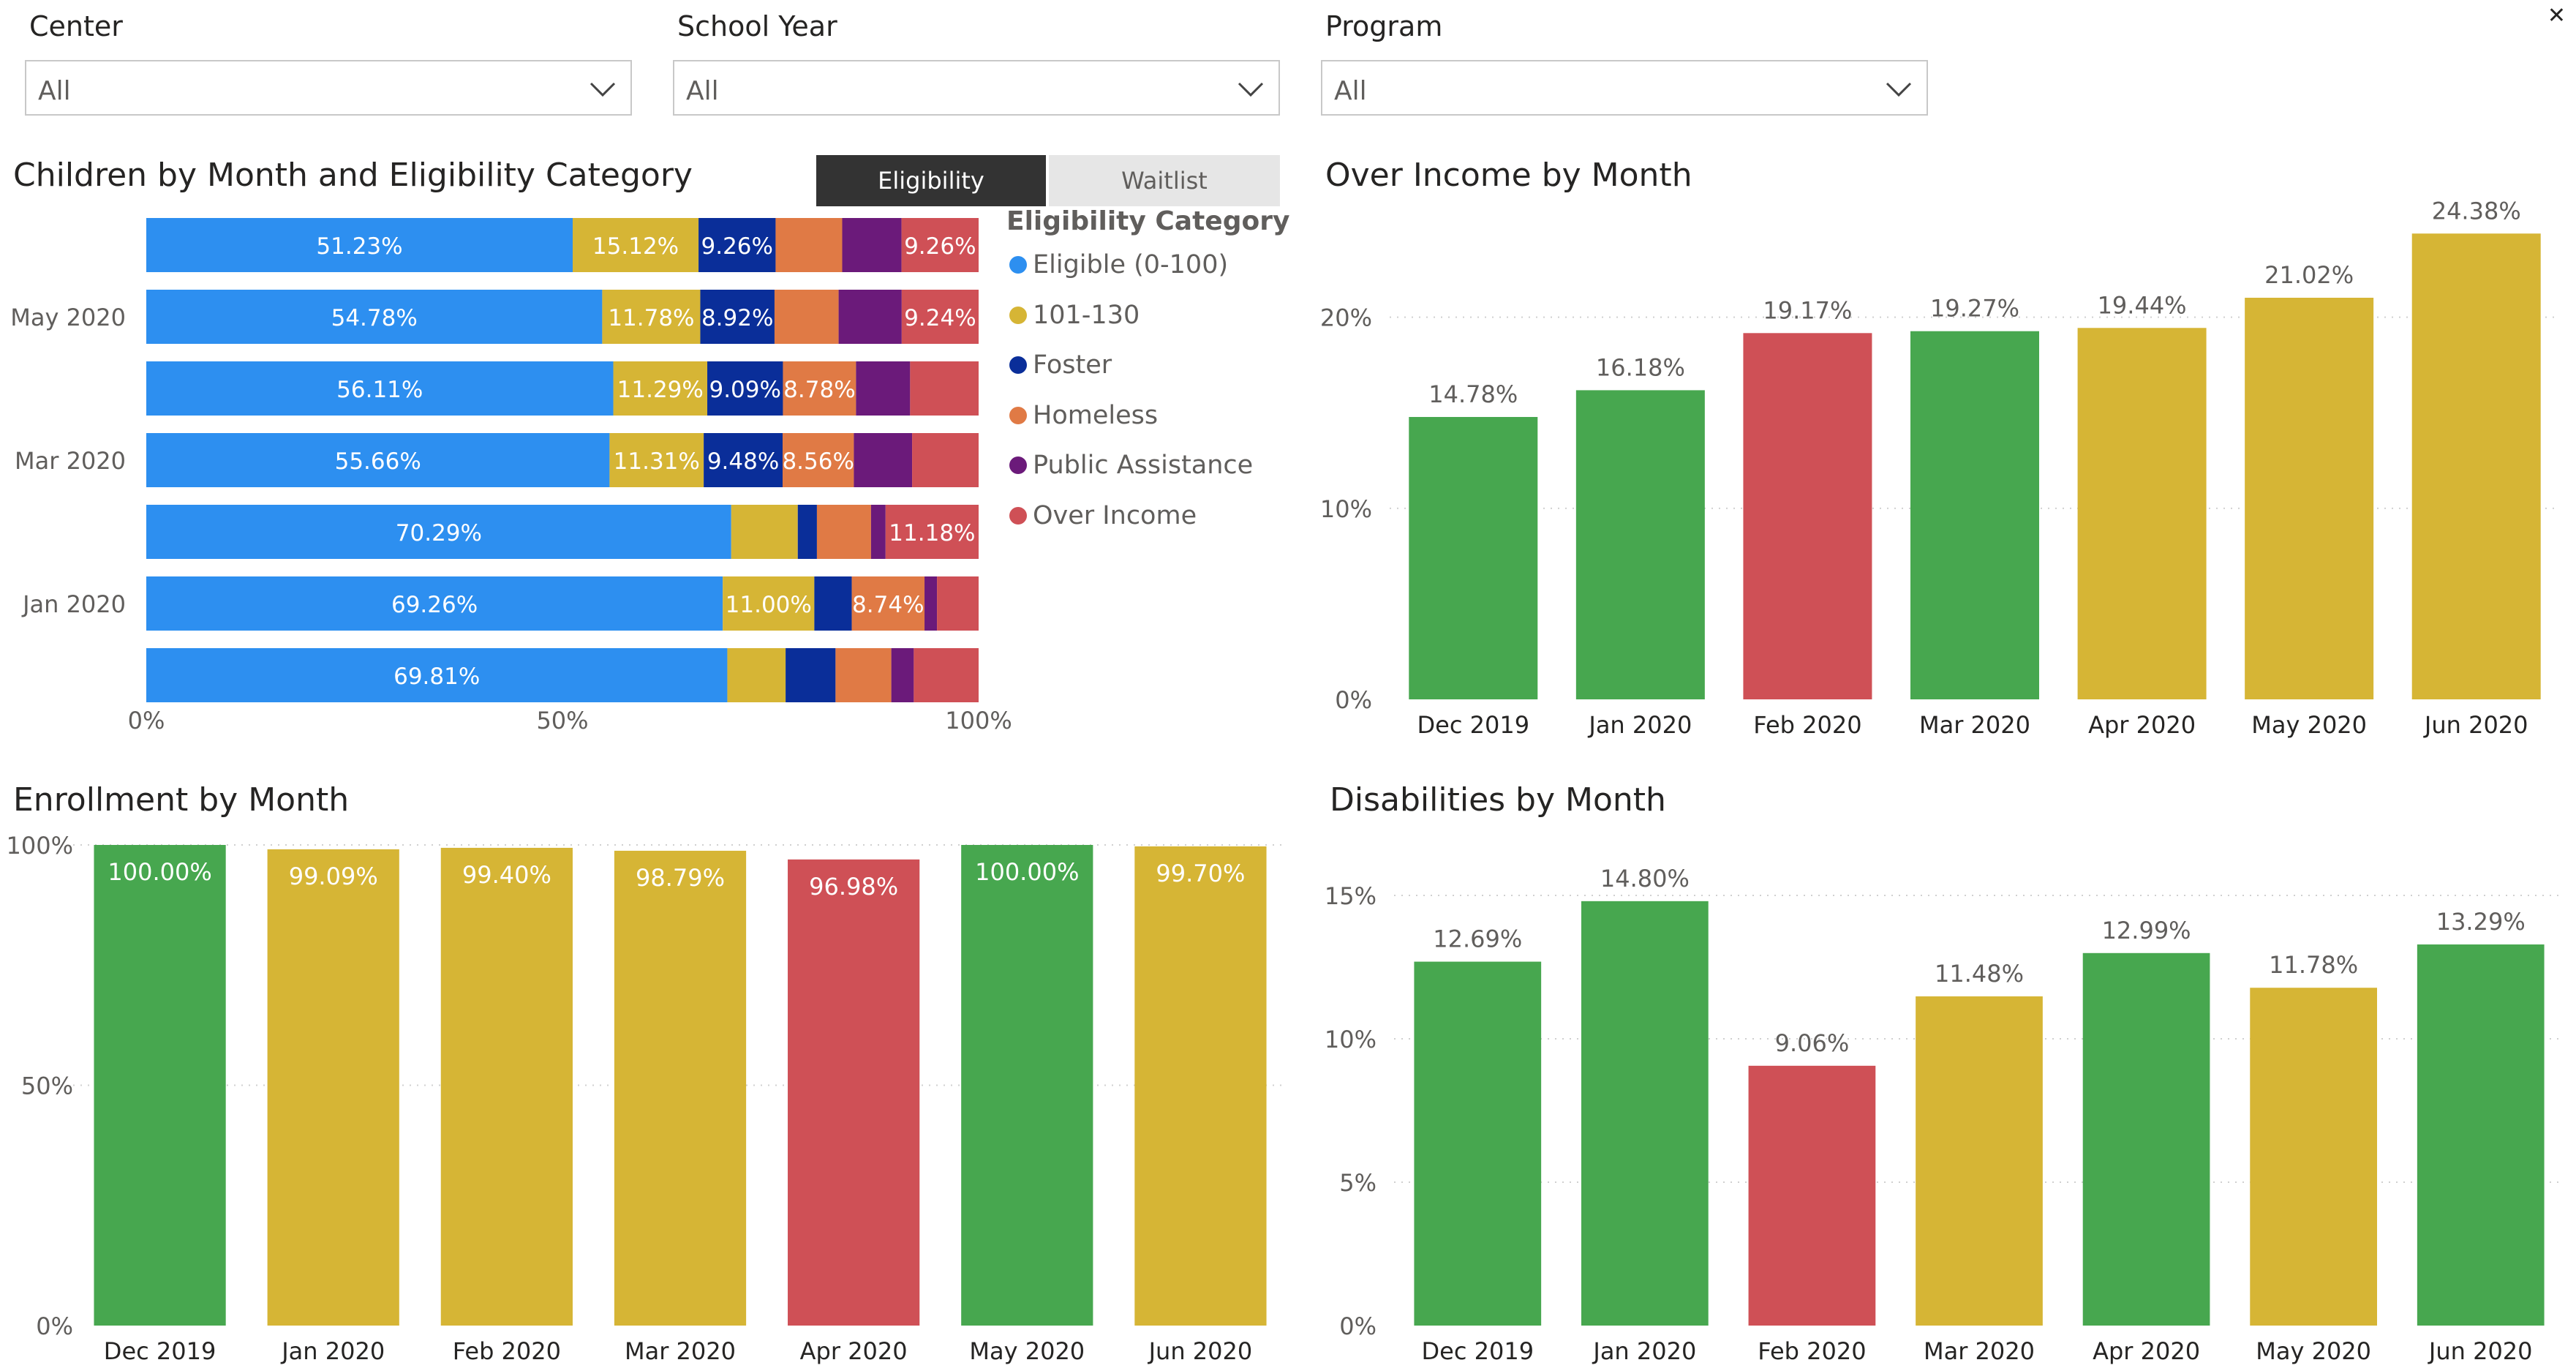 Image resolution: width=2576 pixels, height=1368 pixels. I want to click on data-label: 11.78%, so click(651, 318).